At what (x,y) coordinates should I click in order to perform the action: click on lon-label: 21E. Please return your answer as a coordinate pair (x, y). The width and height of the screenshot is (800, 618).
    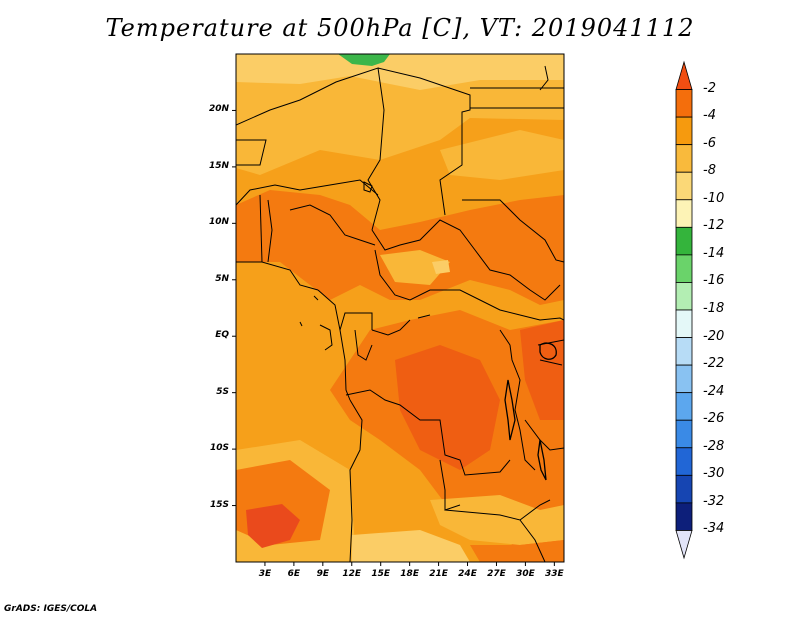
    Looking at the image, I should click on (438, 574).